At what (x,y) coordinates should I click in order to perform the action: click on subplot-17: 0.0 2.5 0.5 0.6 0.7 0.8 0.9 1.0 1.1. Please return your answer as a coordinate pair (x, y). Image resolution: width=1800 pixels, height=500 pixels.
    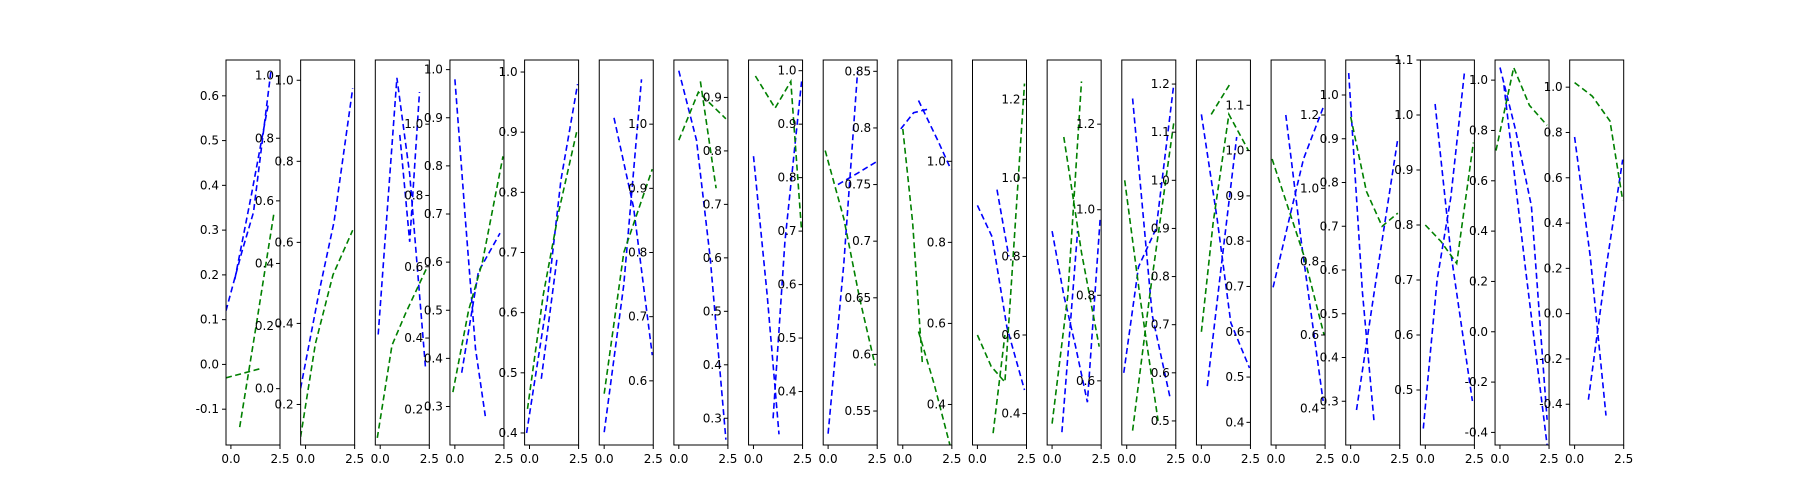
    Looking at the image, I should click on (1439, 259).